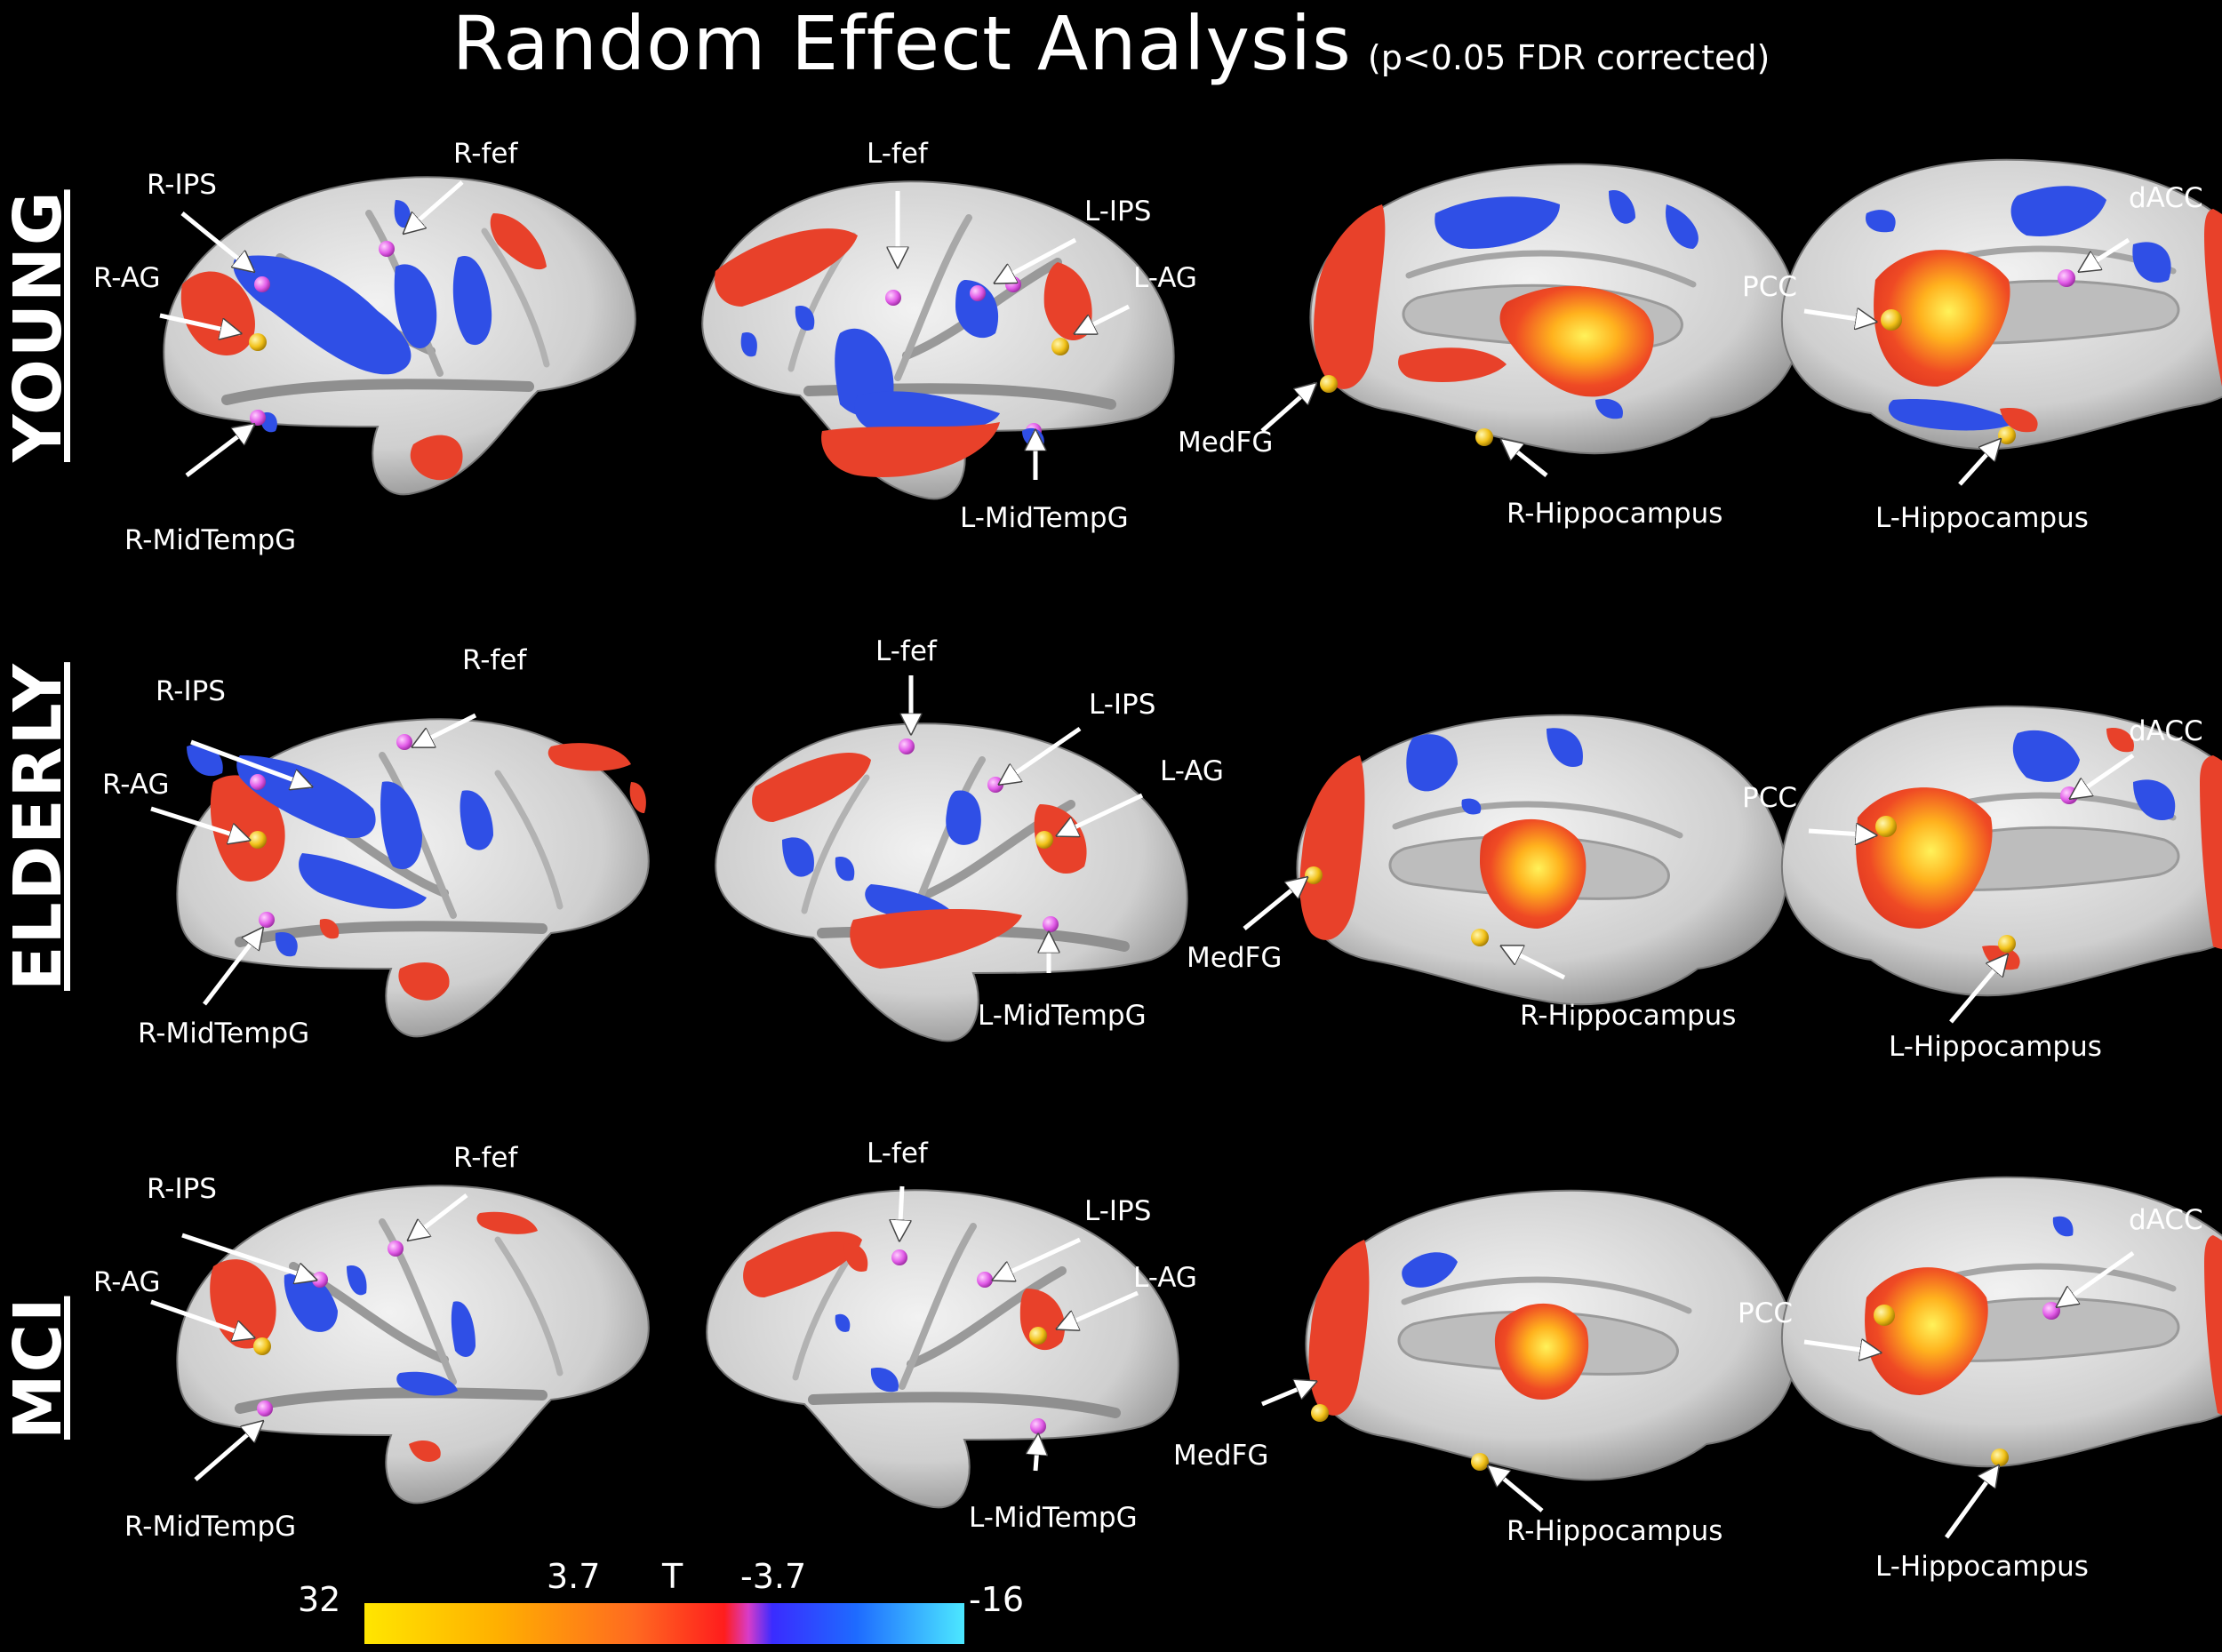  What do you see at coordinates (664, 1623) in the screenshot?
I see `colorbar-gradient` at bounding box center [664, 1623].